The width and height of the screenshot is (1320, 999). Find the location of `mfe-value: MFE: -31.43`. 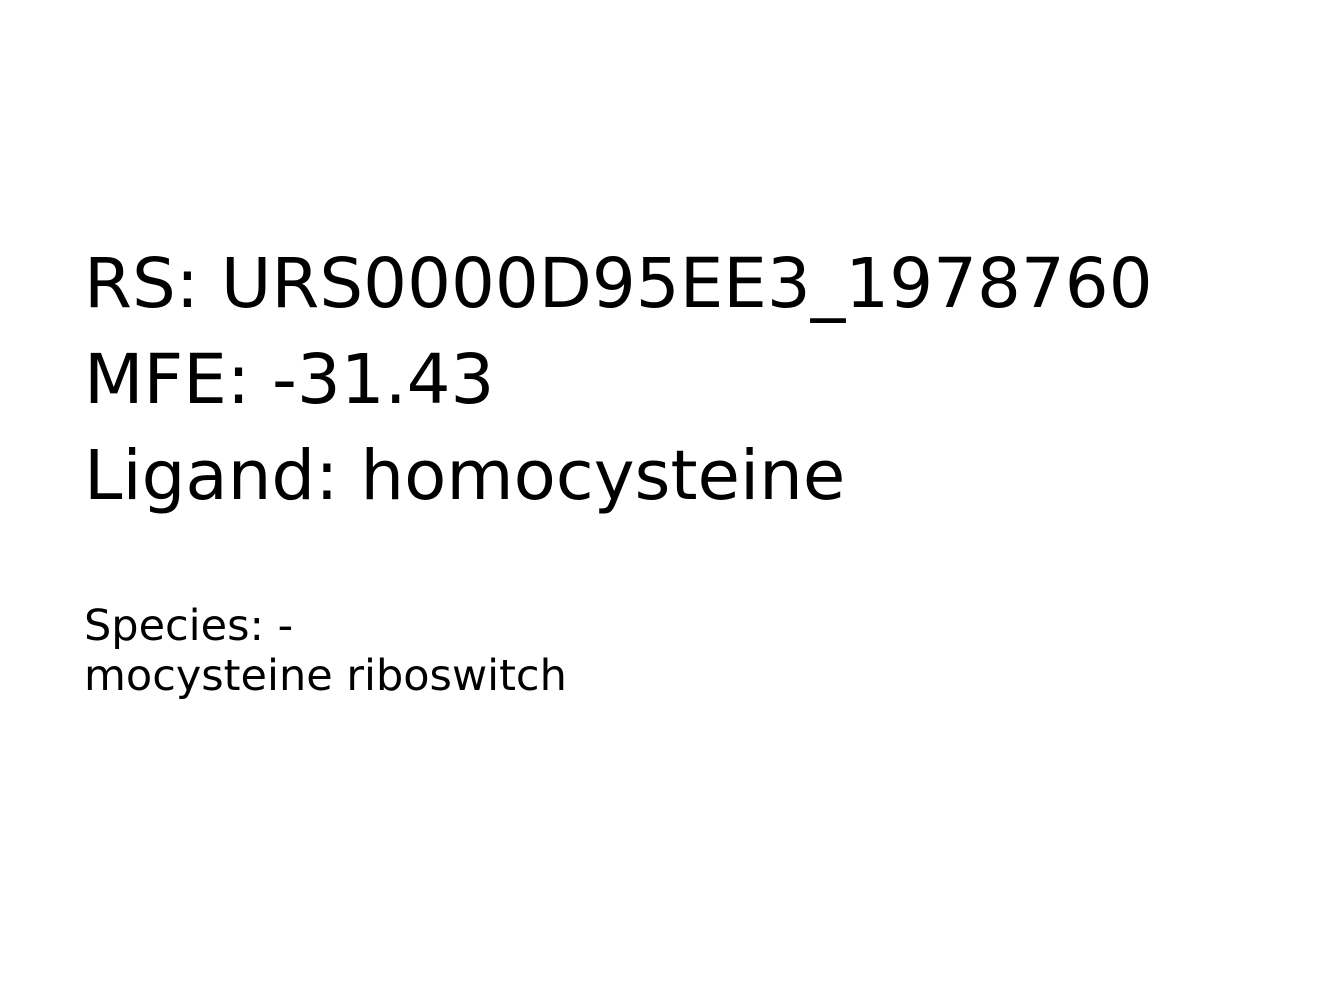

mfe-value: MFE: -31.43 is located at coordinates (289, 380).